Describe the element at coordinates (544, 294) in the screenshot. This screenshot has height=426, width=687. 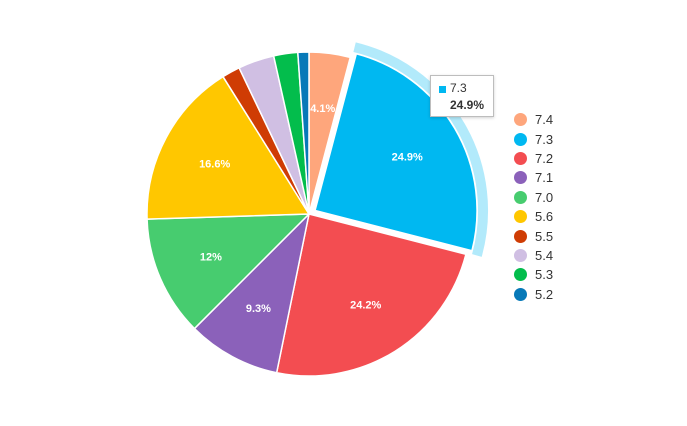
I see `legend-label: 5.2` at that location.